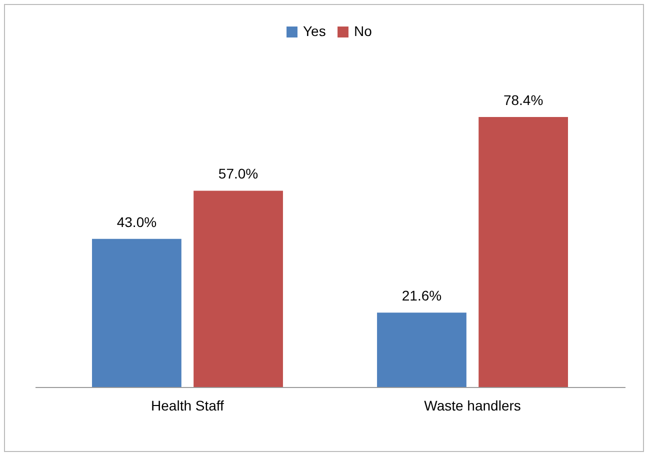  Describe the element at coordinates (422, 296) in the screenshot. I see `data-label: 21.6%` at that location.